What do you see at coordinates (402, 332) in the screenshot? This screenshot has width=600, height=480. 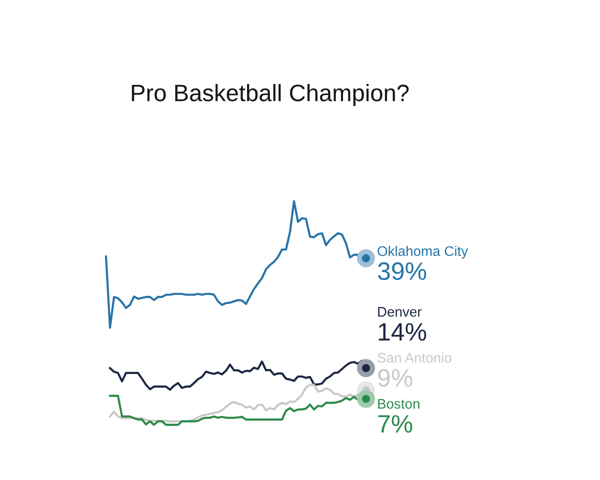 I see `data-label: 14%` at bounding box center [402, 332].